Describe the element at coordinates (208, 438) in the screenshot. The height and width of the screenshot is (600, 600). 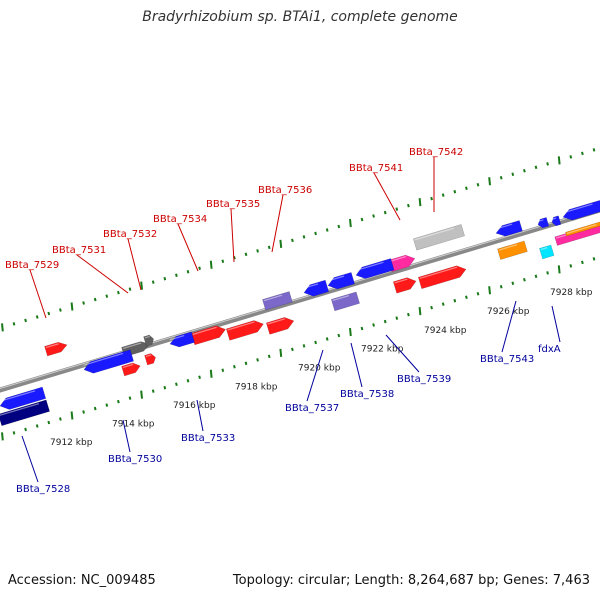
I see `gene-name: BBta_7533` at that location.